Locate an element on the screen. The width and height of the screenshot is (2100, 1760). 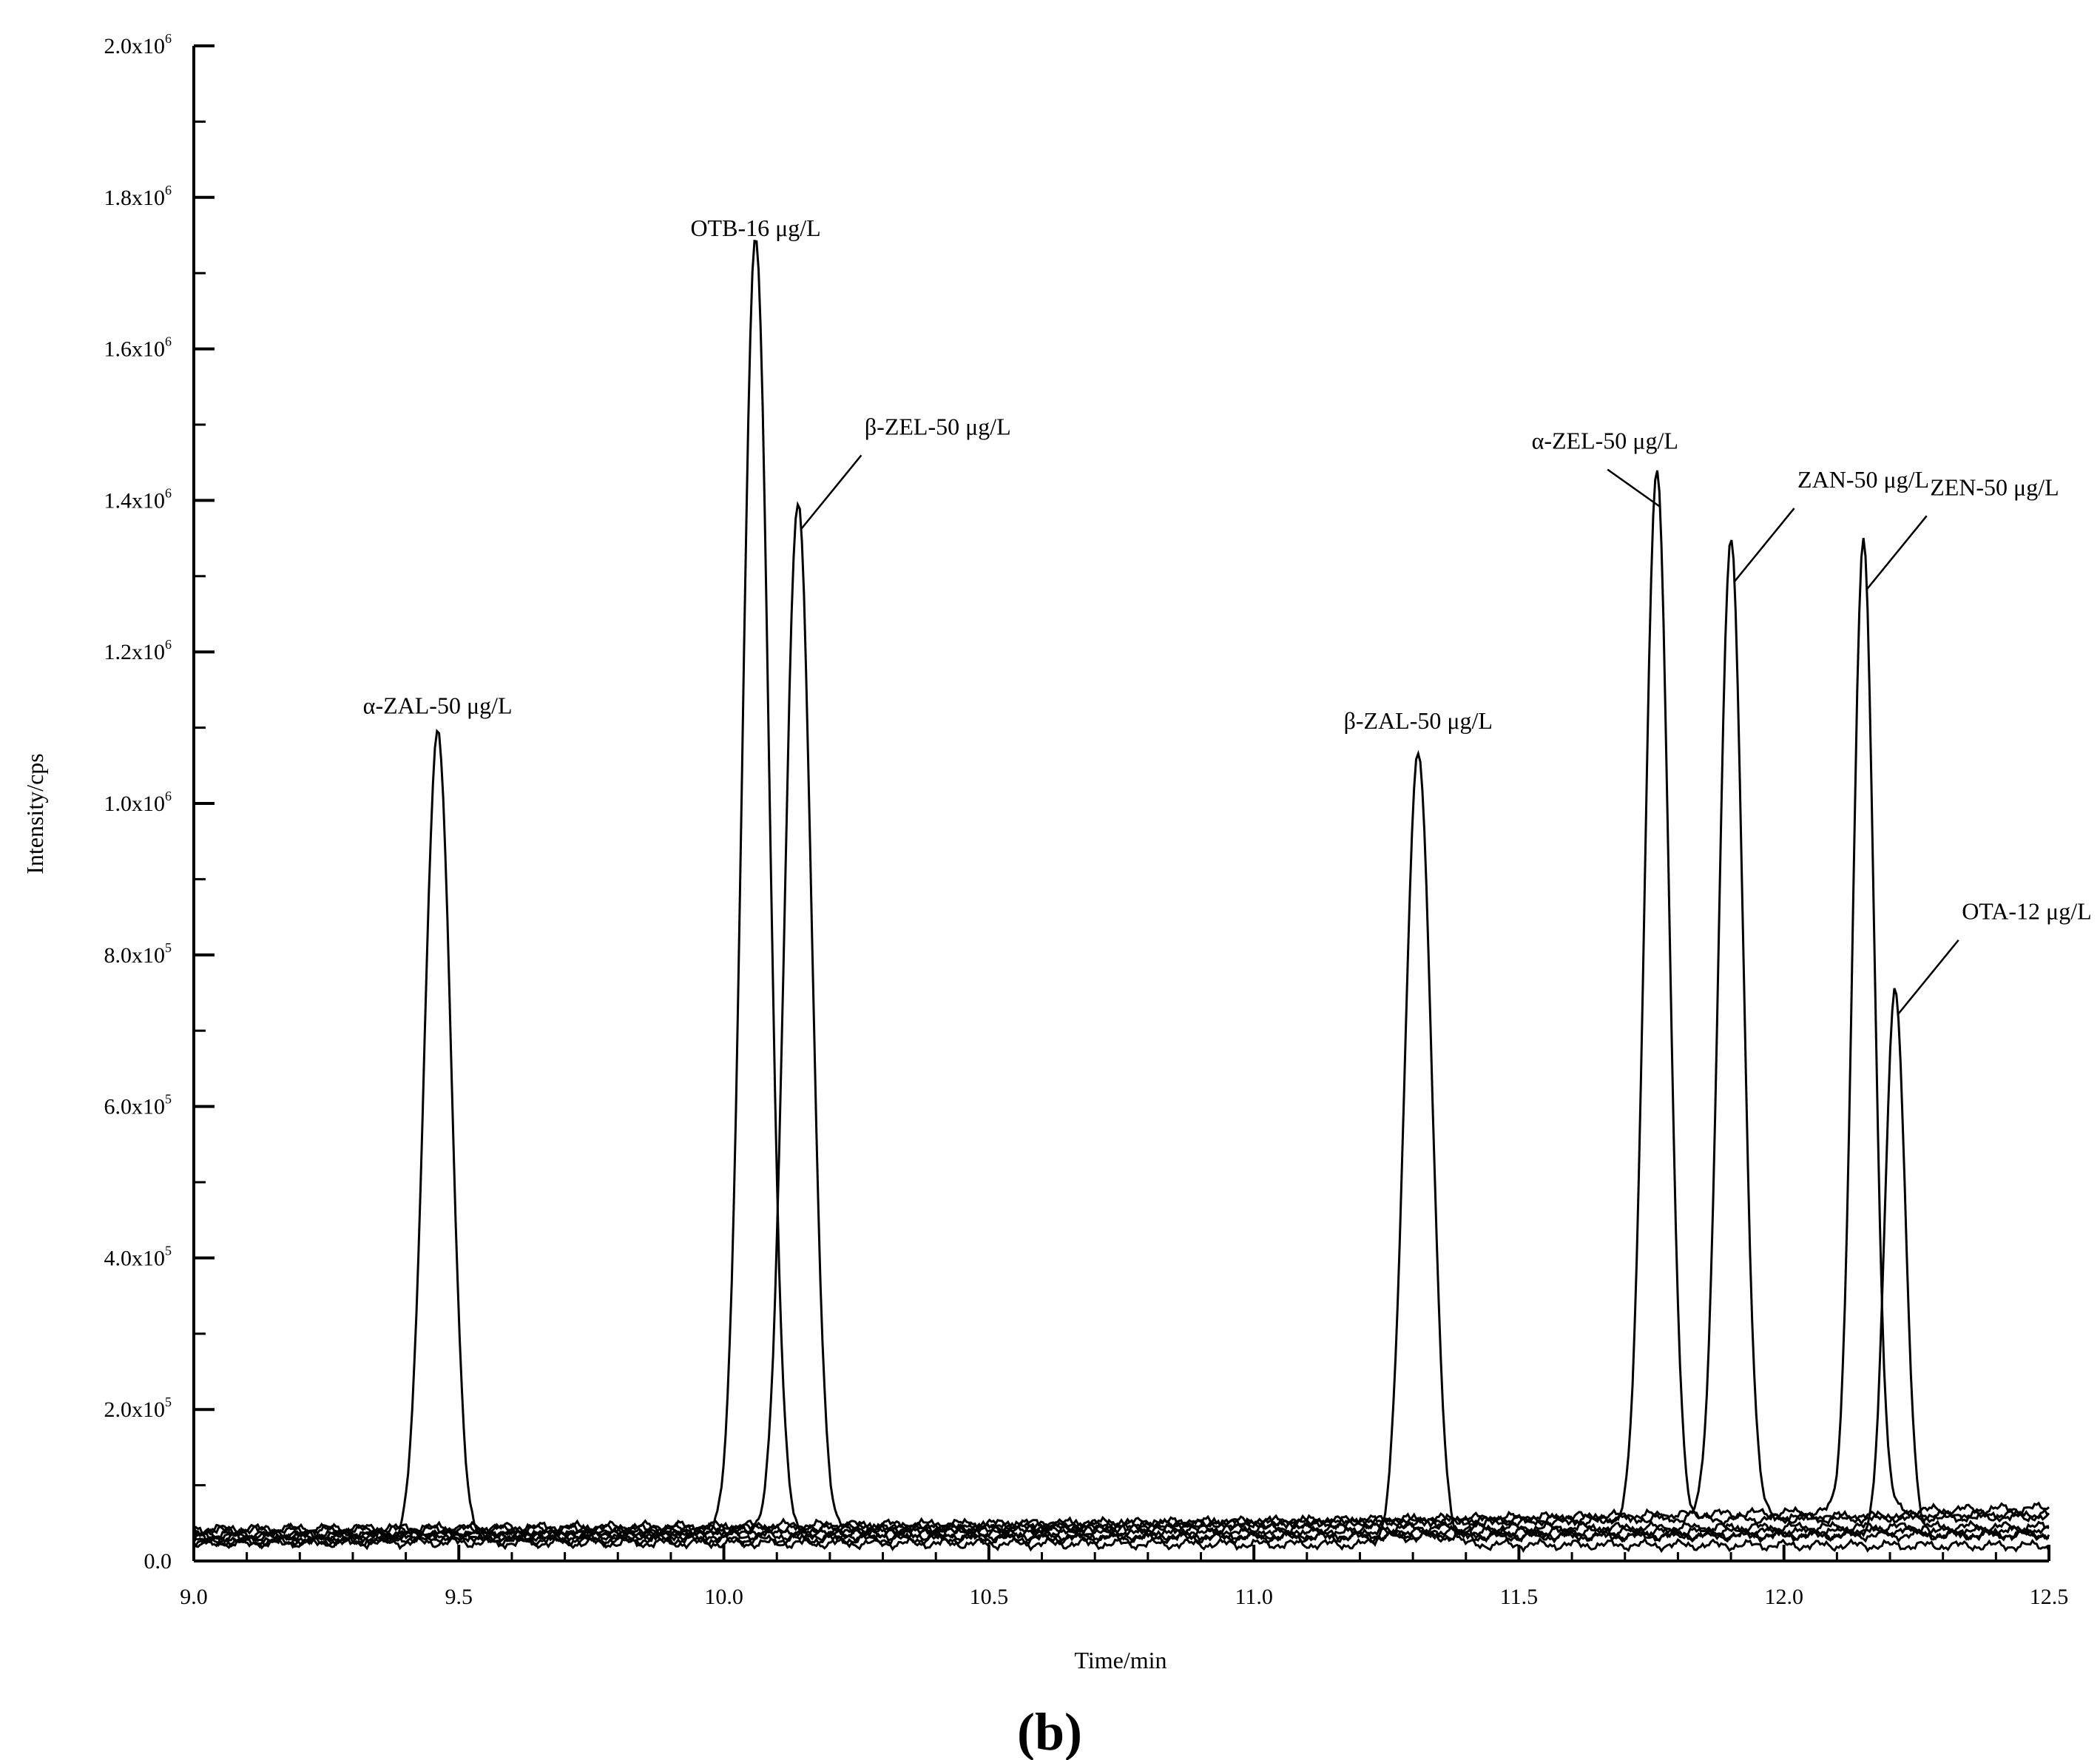
y-tick-label: 1.8x10⁶ is located at coordinates (138, 197).